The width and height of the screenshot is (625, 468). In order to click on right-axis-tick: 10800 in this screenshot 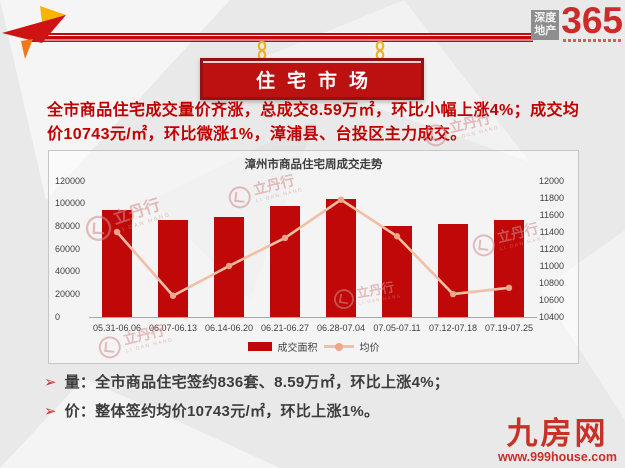, I will do `click(551, 282)`.